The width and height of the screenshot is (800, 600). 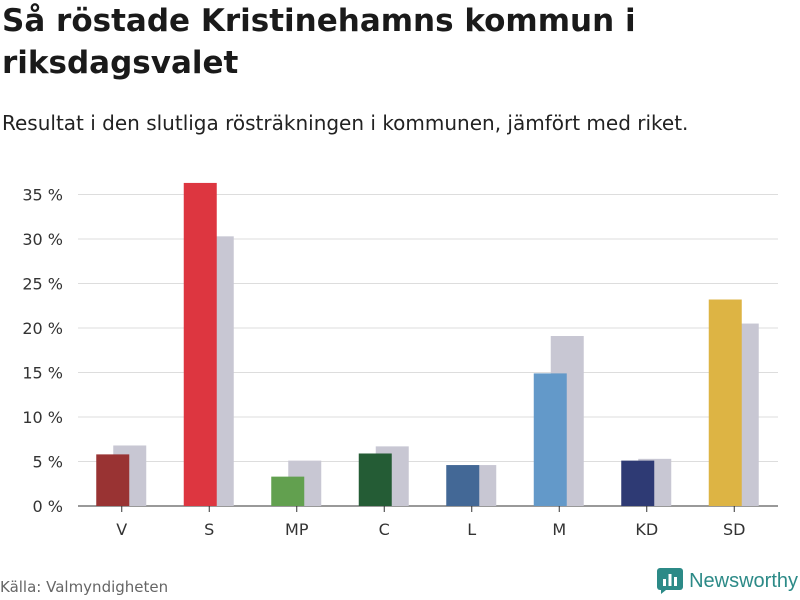 I want to click on y-tick-label: 20 %, so click(x=42, y=328).